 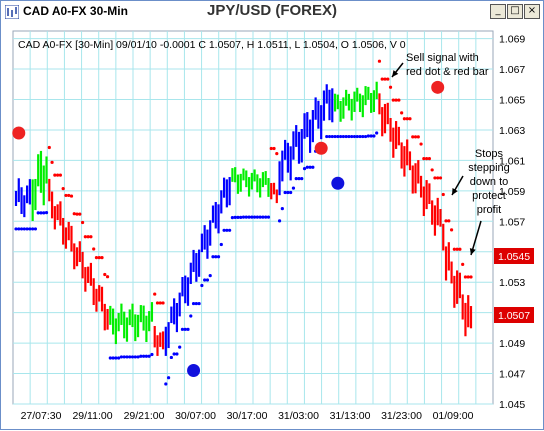 I want to click on price-box: 1.0545, so click(x=514, y=256).